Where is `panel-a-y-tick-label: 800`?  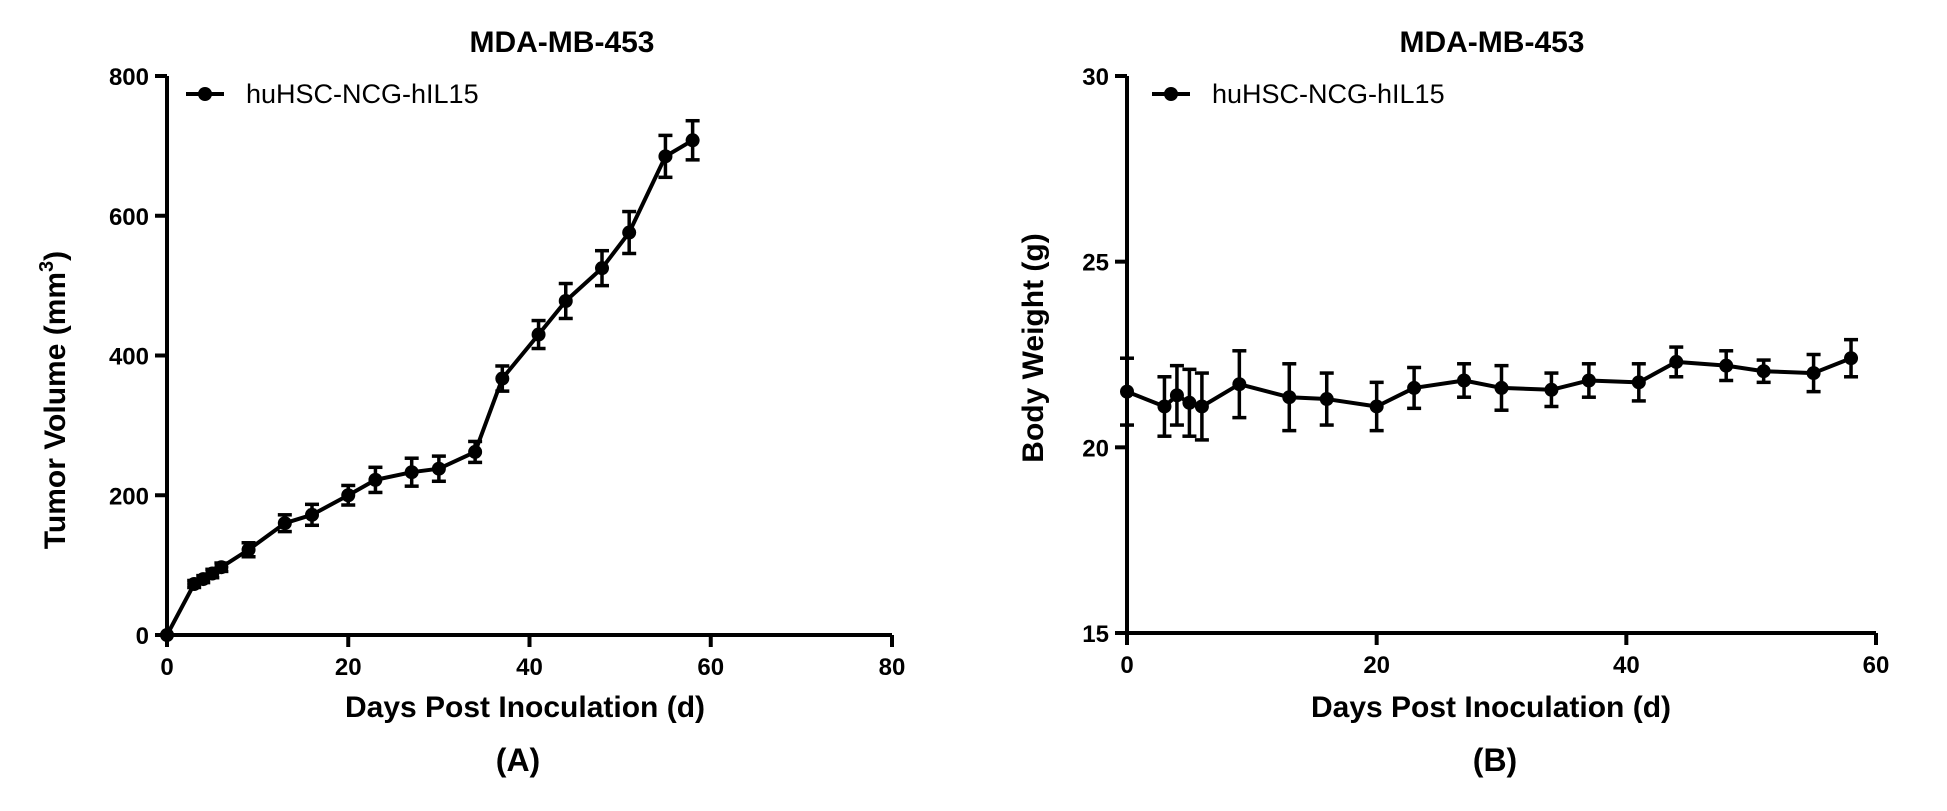 panel-a-y-tick-label: 800 is located at coordinates (129, 77).